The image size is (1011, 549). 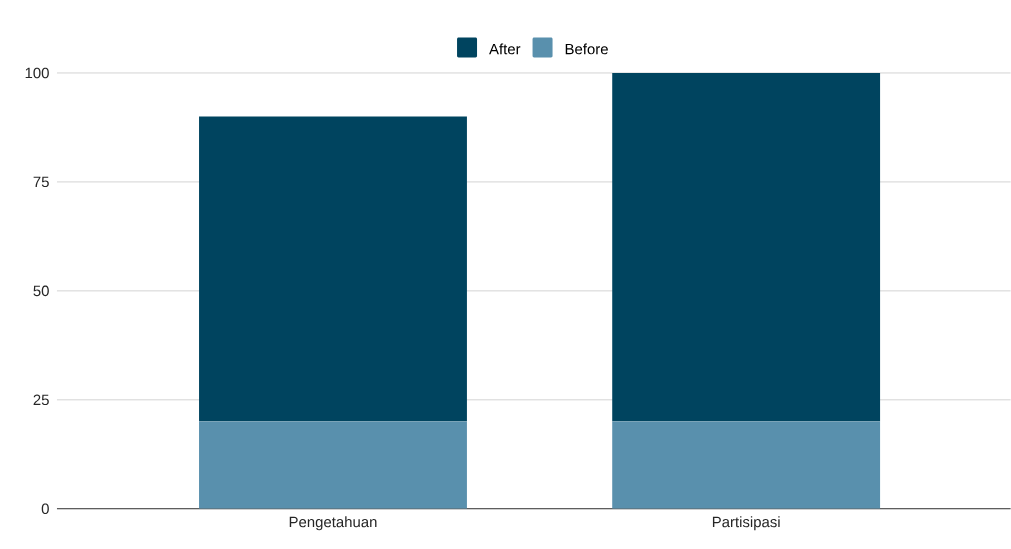 I want to click on legend-label: After, so click(x=505, y=49).